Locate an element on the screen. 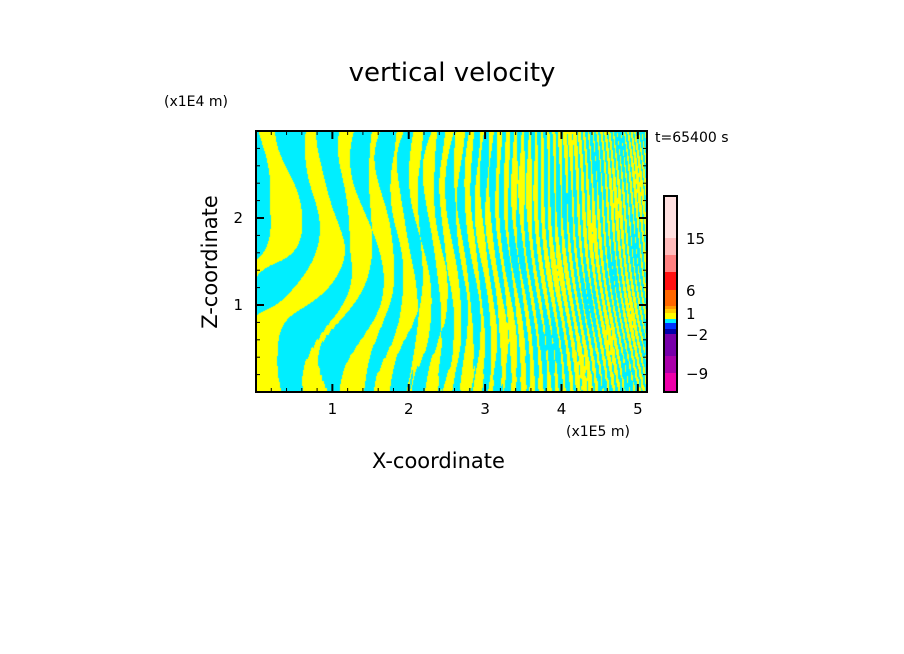 The width and height of the screenshot is (904, 654). colorbar-label: 15 is located at coordinates (695, 239).